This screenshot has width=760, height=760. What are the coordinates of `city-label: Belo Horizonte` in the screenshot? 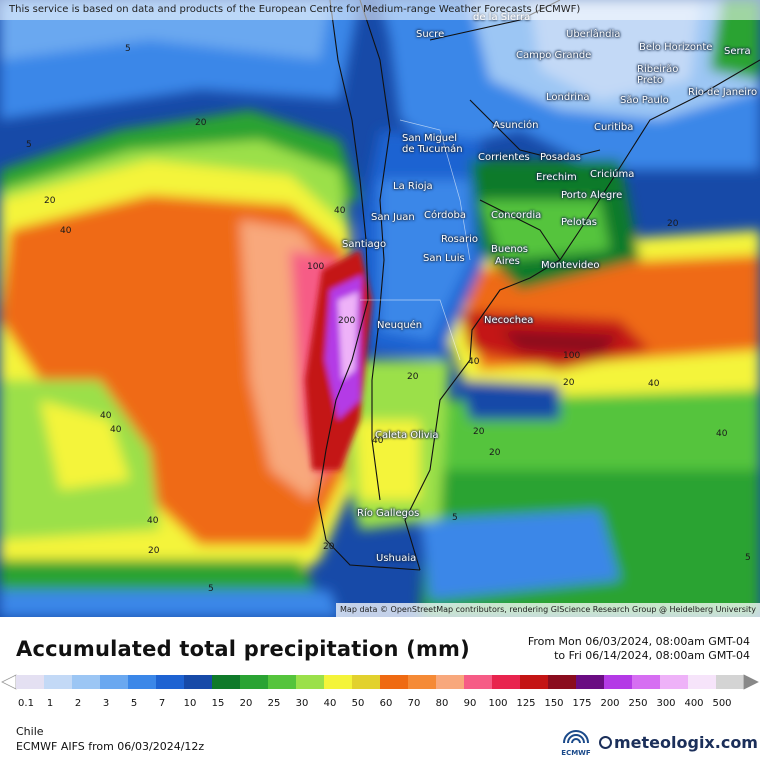 It's located at (676, 47).